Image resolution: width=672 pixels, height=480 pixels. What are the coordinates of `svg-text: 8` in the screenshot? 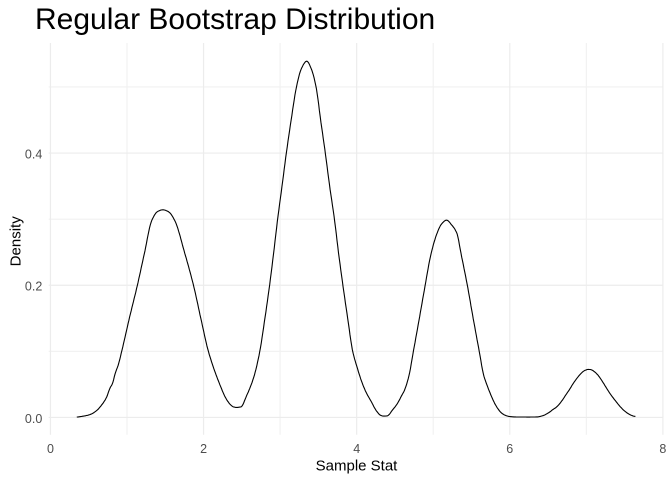 It's located at (662, 449).